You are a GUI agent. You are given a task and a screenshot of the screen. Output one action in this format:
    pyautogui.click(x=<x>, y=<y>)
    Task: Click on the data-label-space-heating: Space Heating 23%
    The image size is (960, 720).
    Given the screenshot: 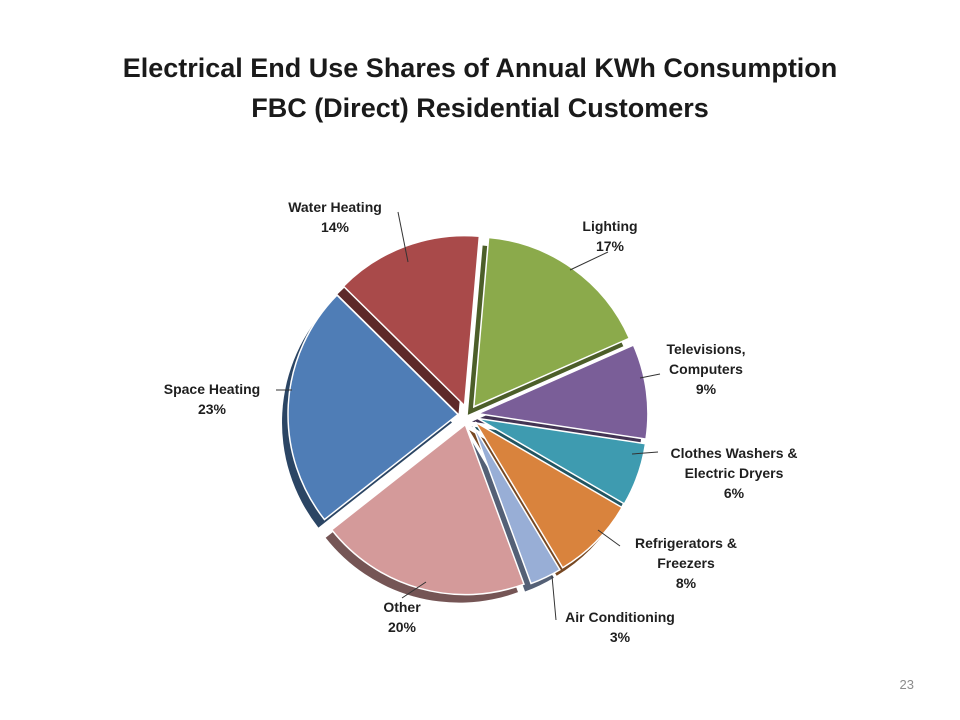 What is the action you would take?
    pyautogui.click(x=212, y=399)
    